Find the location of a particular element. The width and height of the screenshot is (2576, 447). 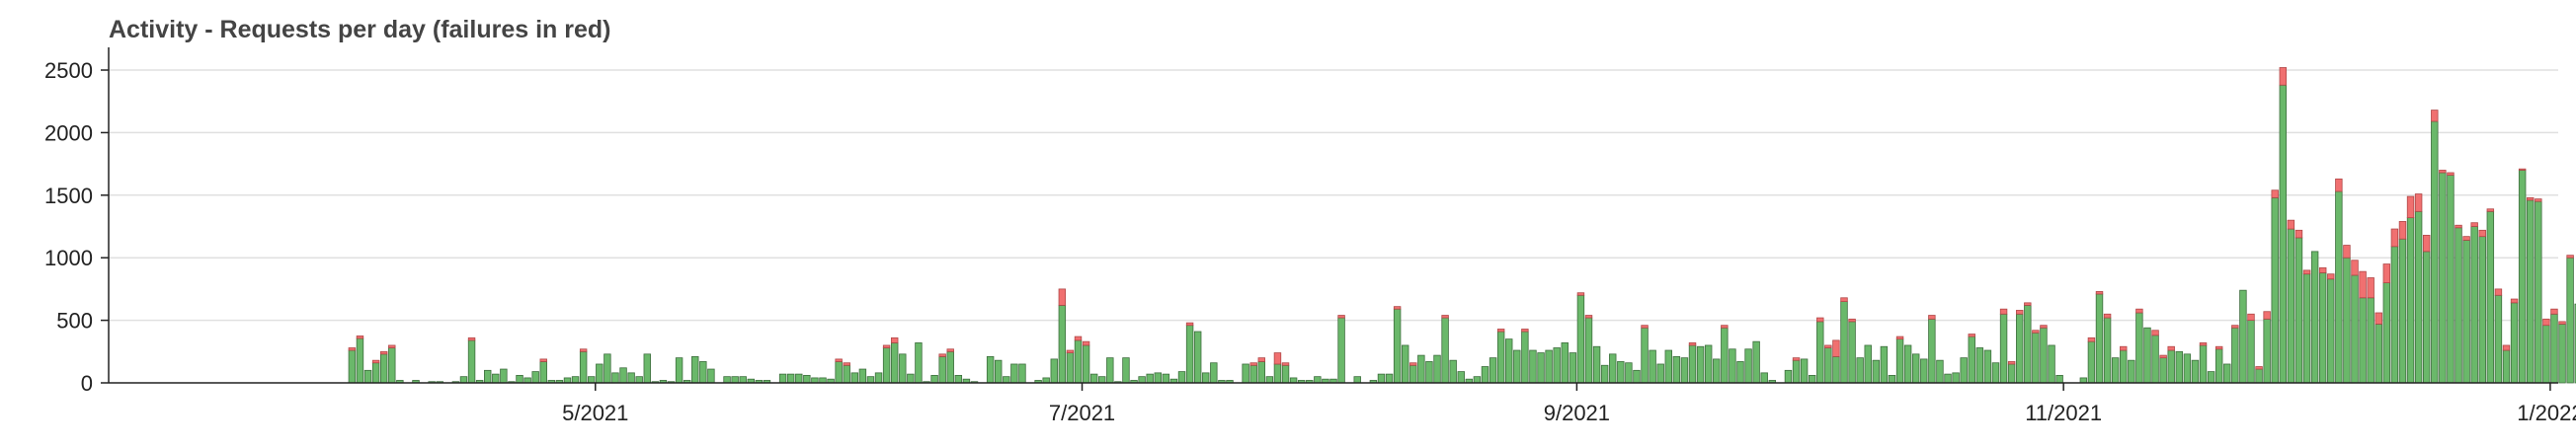

y-tick-label: 0 is located at coordinates (87, 383).